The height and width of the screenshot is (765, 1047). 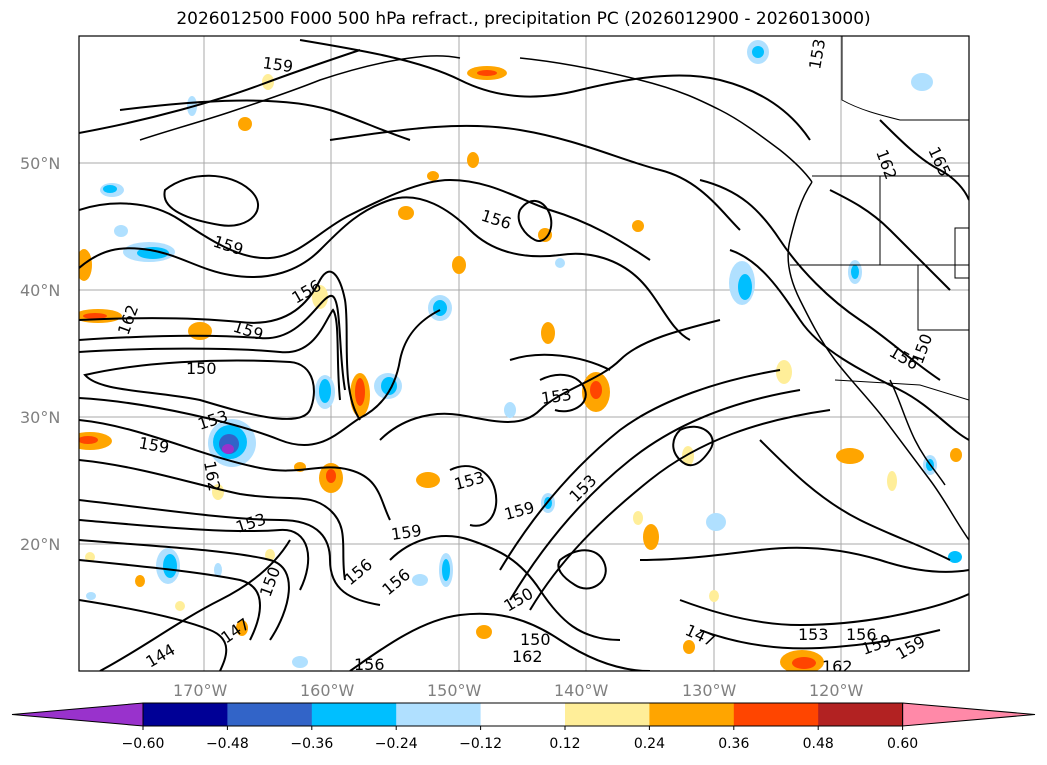 What do you see at coordinates (227, 744) in the screenshot?
I see `colorbar-tick-label: −0.48` at bounding box center [227, 744].